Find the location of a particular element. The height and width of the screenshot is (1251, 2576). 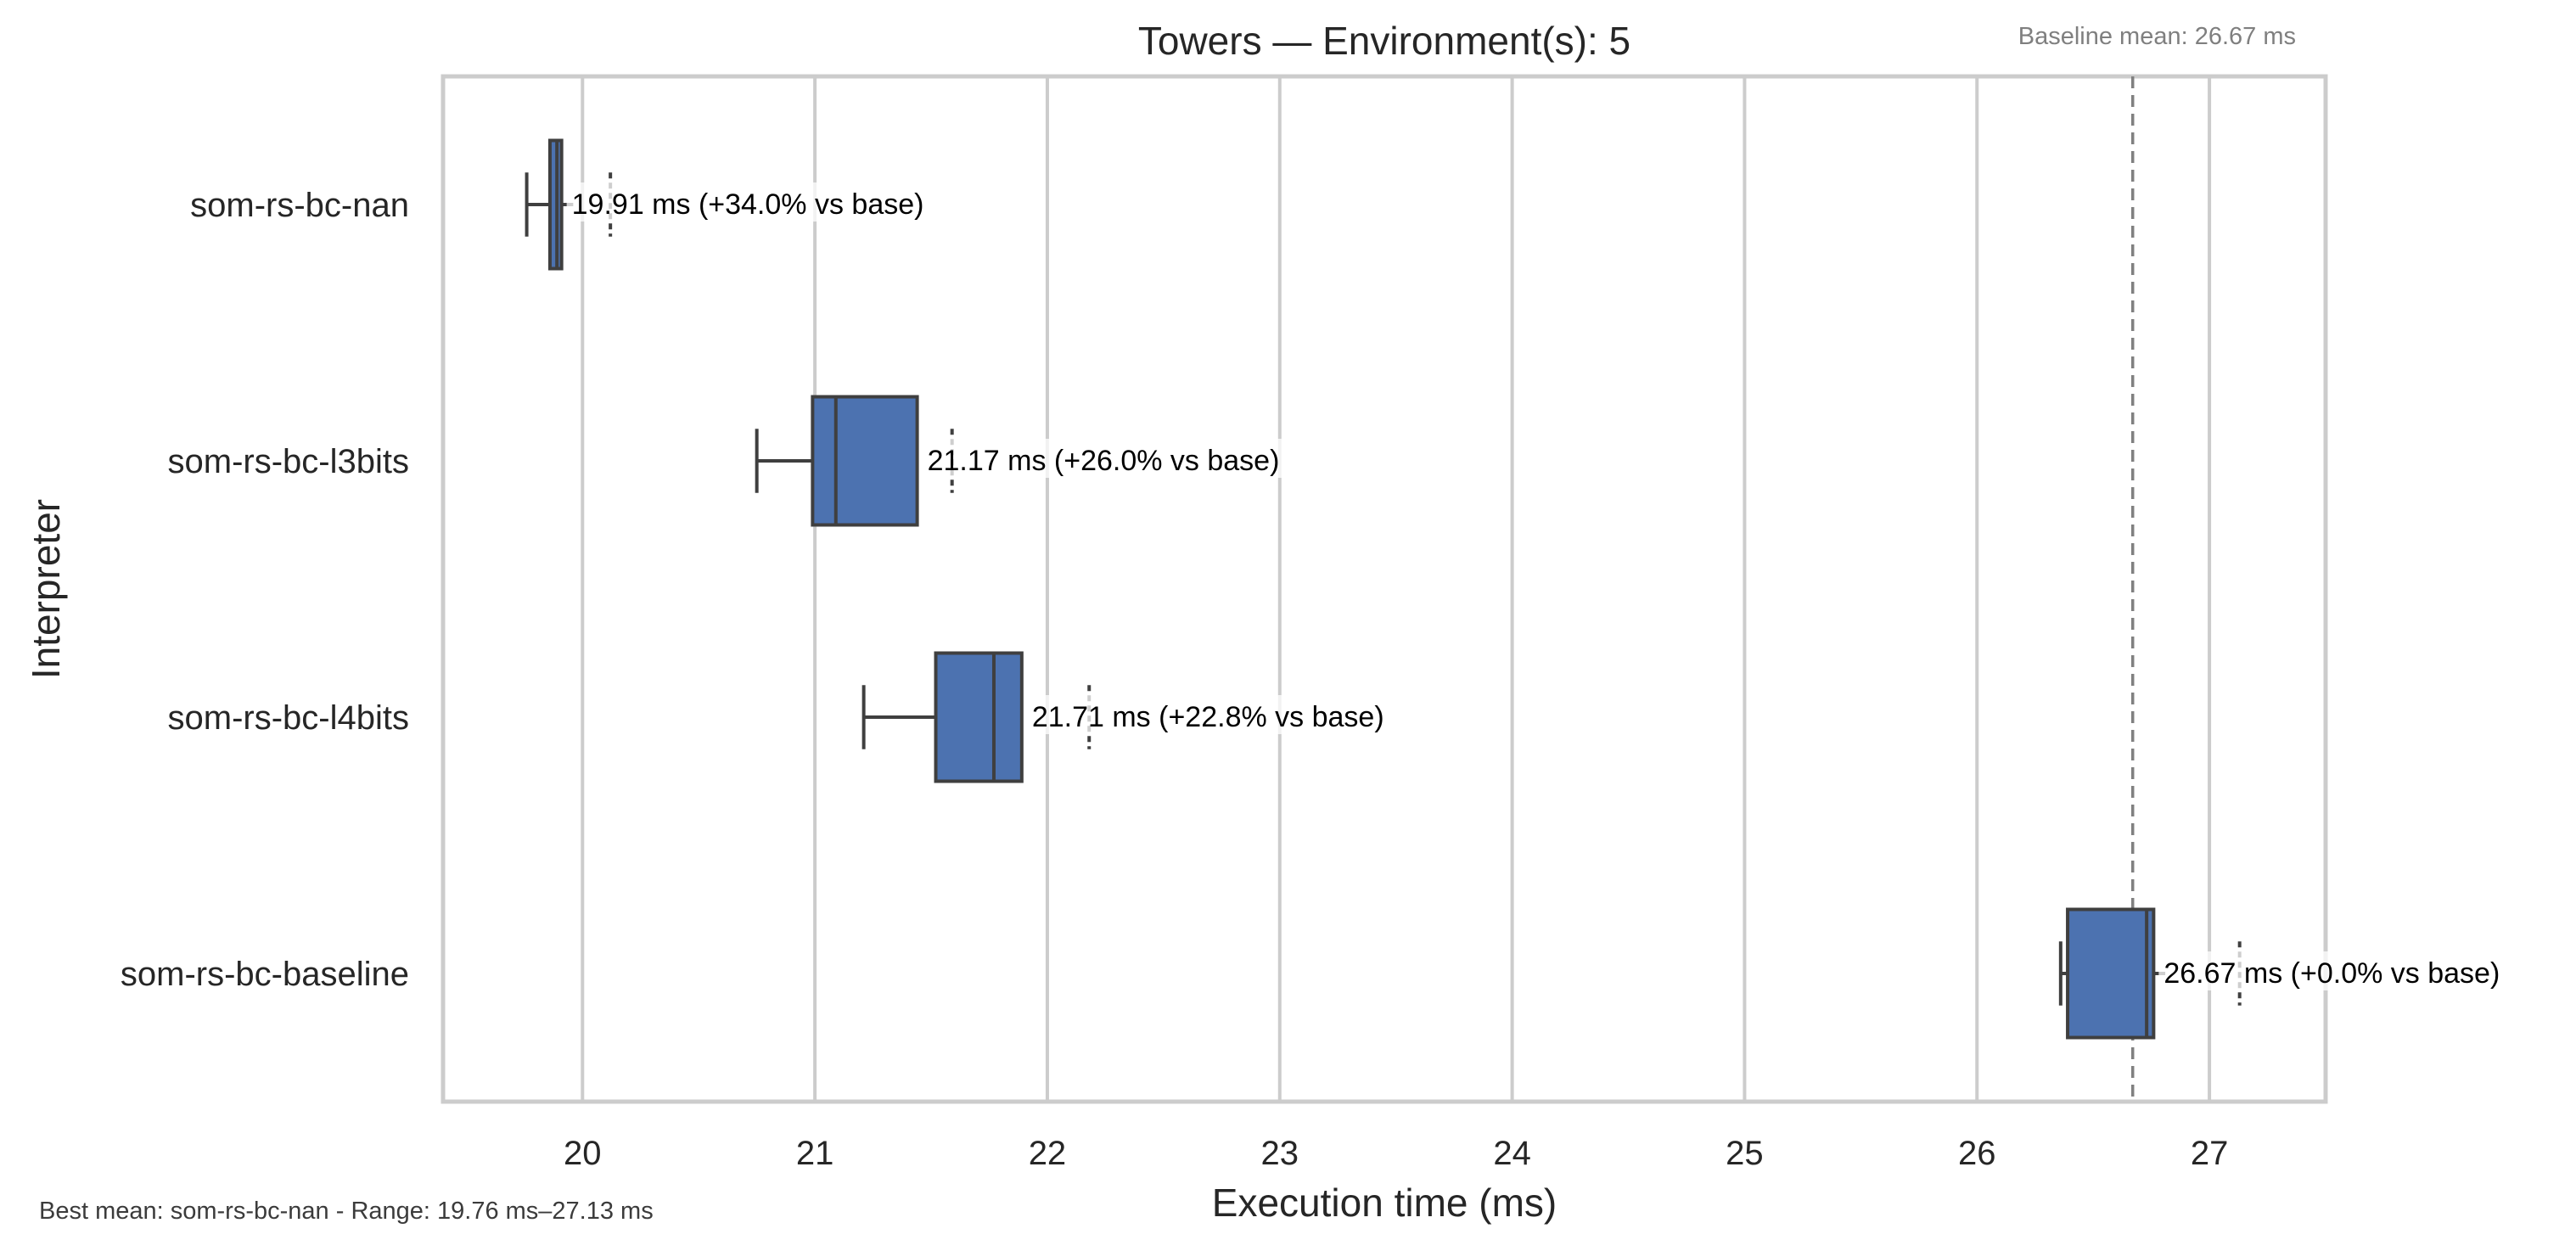

baseline-mean-label: Baseline mean: 26.67 ms is located at coordinates (2157, 36).